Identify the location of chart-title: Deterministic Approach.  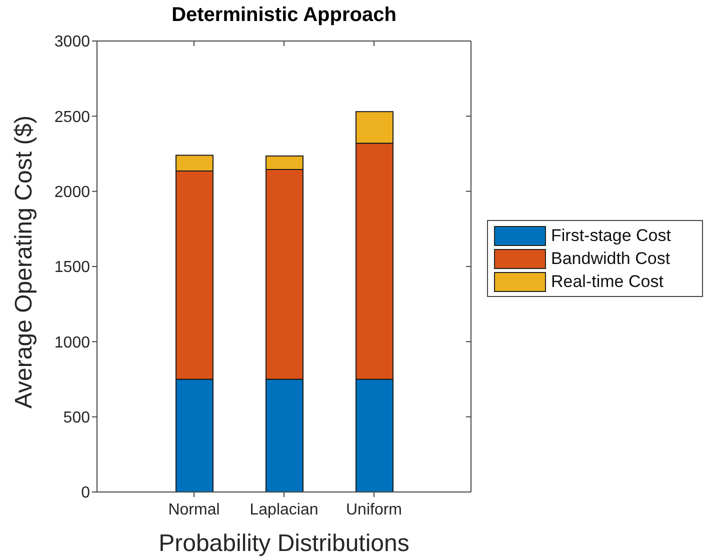
(284, 15).